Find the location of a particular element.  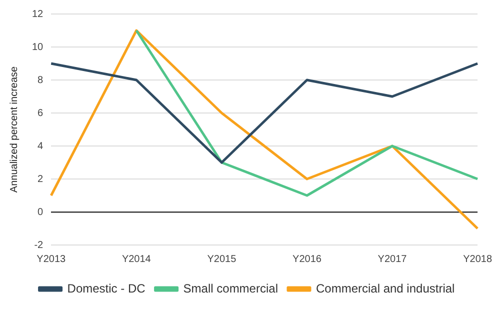

y-tick-label: 10 is located at coordinates (38, 47).